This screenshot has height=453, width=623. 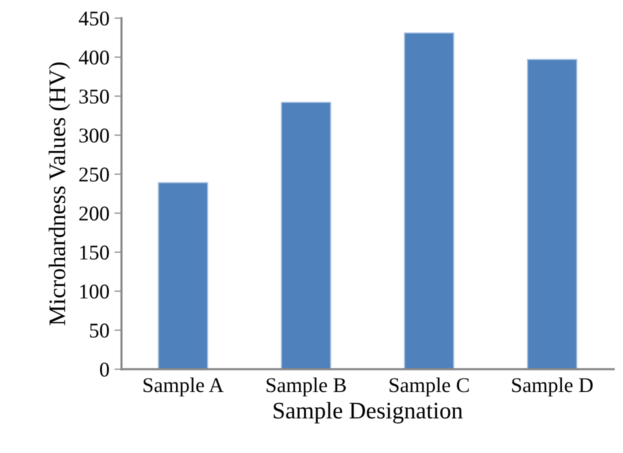 What do you see at coordinates (429, 387) in the screenshot?
I see `x-tick-label: Sample C` at bounding box center [429, 387].